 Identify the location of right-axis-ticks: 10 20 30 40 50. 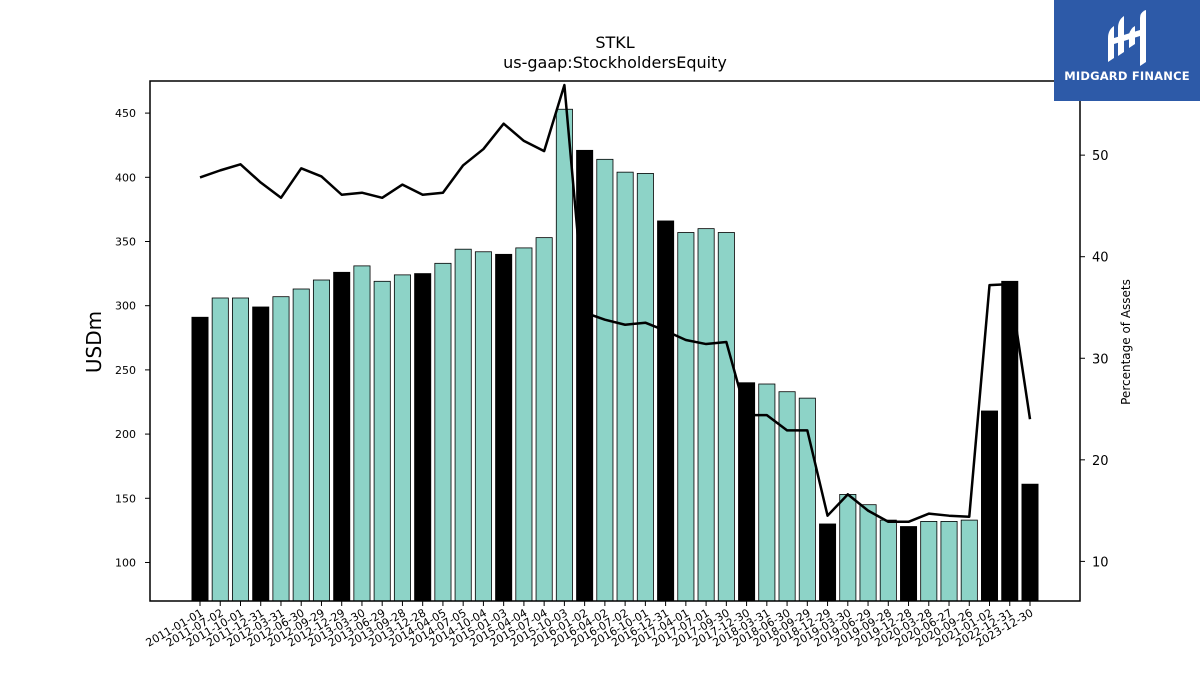
(1094, 359).